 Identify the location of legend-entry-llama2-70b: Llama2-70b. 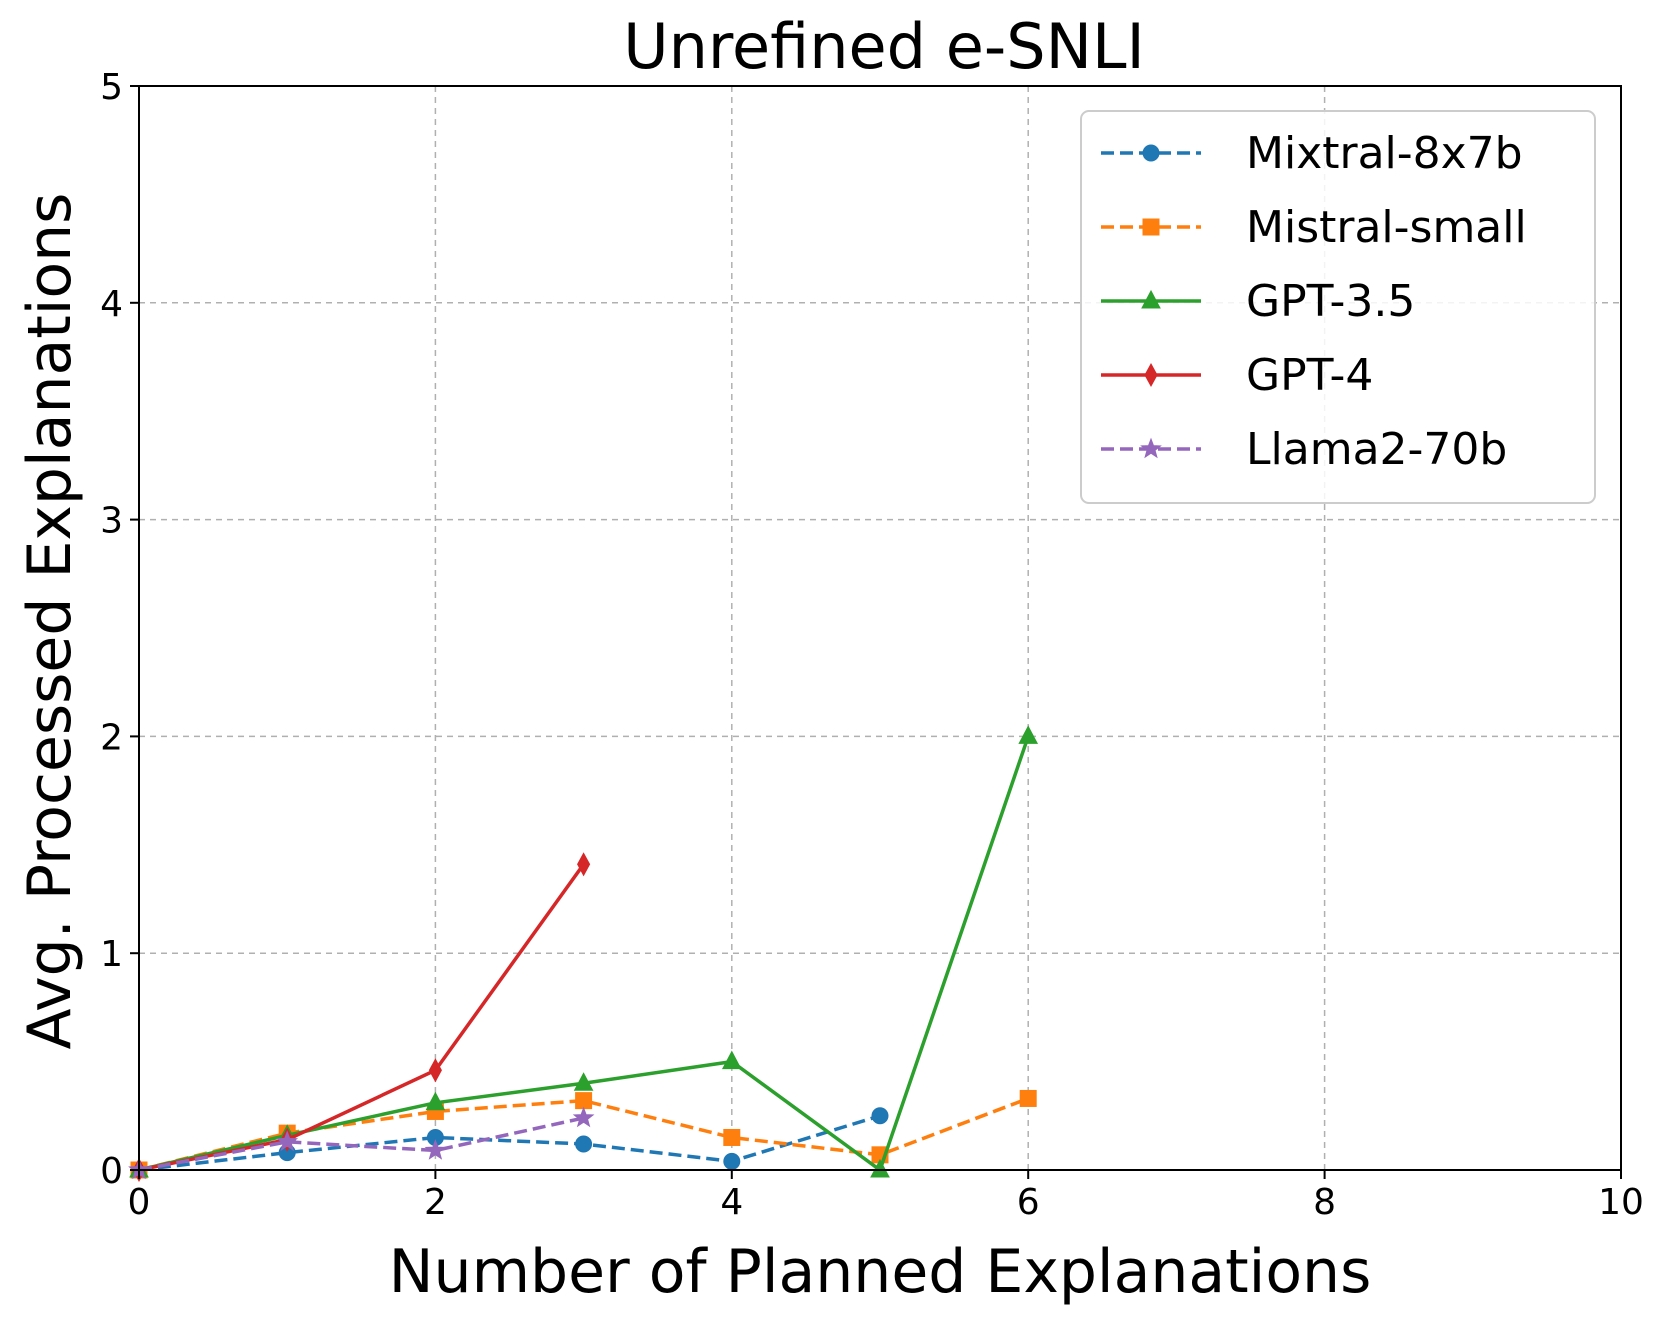
(1304, 449).